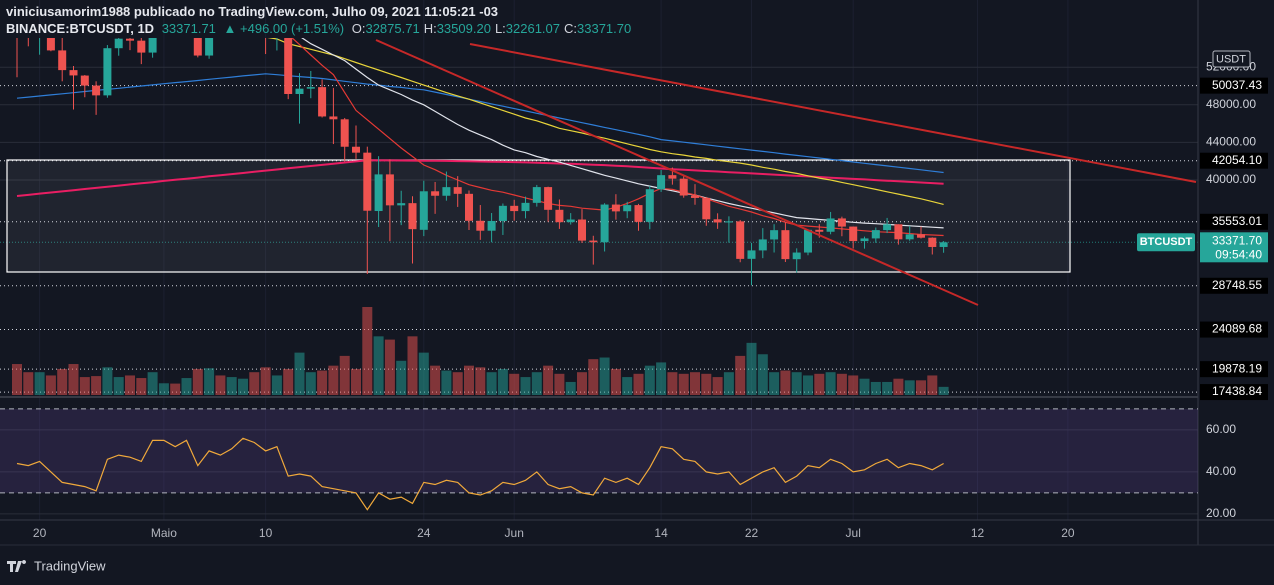 The image size is (1274, 585). What do you see at coordinates (1238, 254) in the screenshot?
I see `countdown: 09:54:40` at bounding box center [1238, 254].